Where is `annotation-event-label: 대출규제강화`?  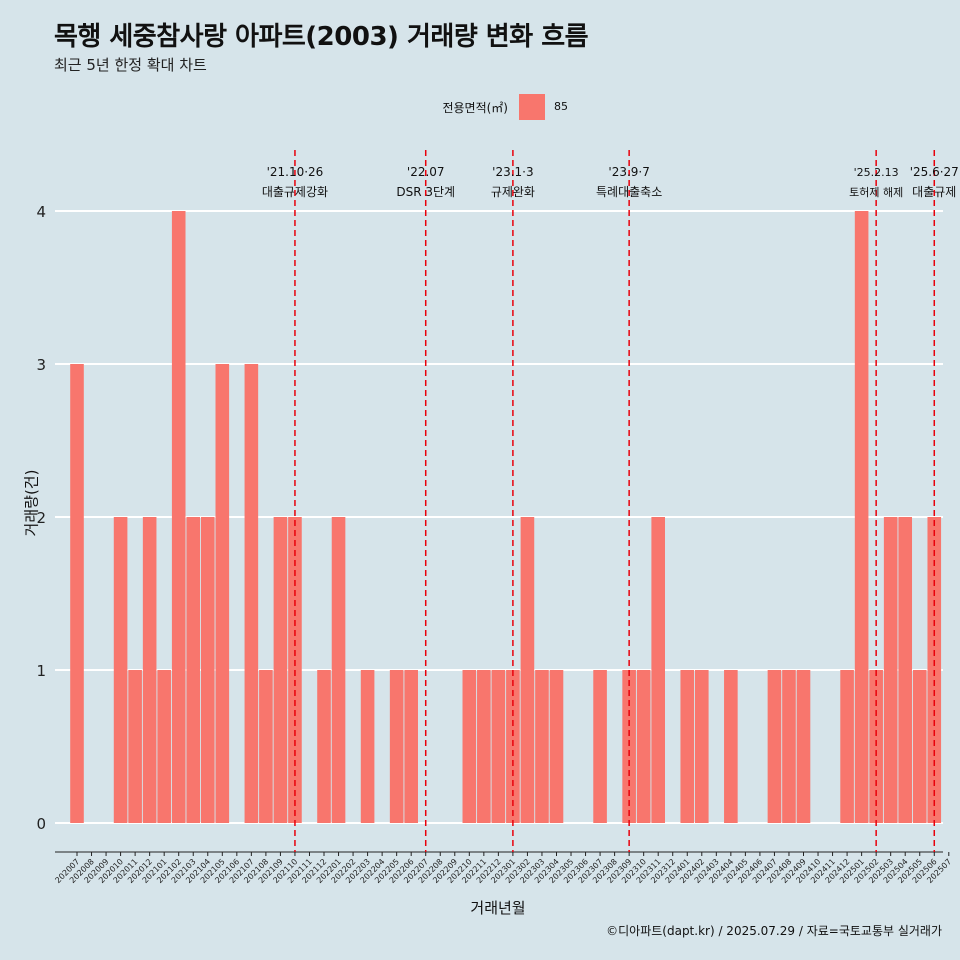
annotation-event-label: 대출규제강화 is located at coordinates (295, 192).